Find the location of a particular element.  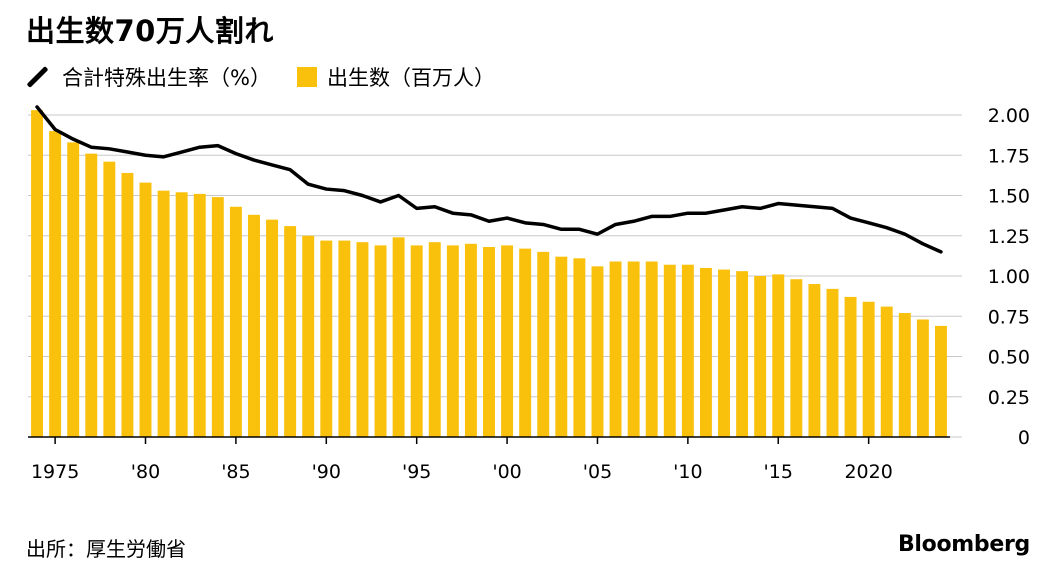

x-tick-label: 2020 is located at coordinates (868, 472).